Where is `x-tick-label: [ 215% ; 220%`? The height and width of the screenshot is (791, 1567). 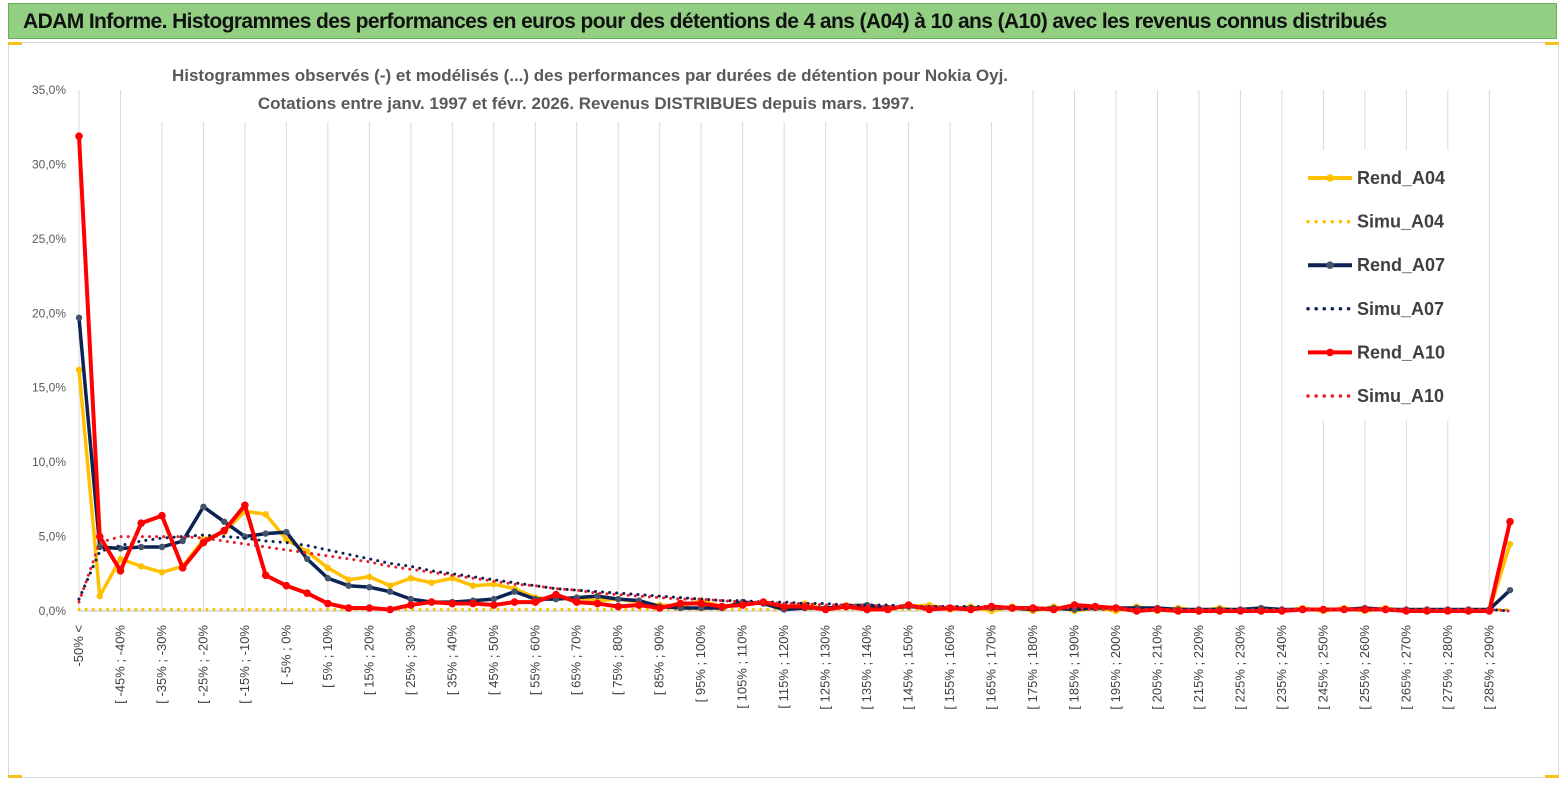
x-tick-label: [ 215% ; 220% is located at coordinates (1198, 667).